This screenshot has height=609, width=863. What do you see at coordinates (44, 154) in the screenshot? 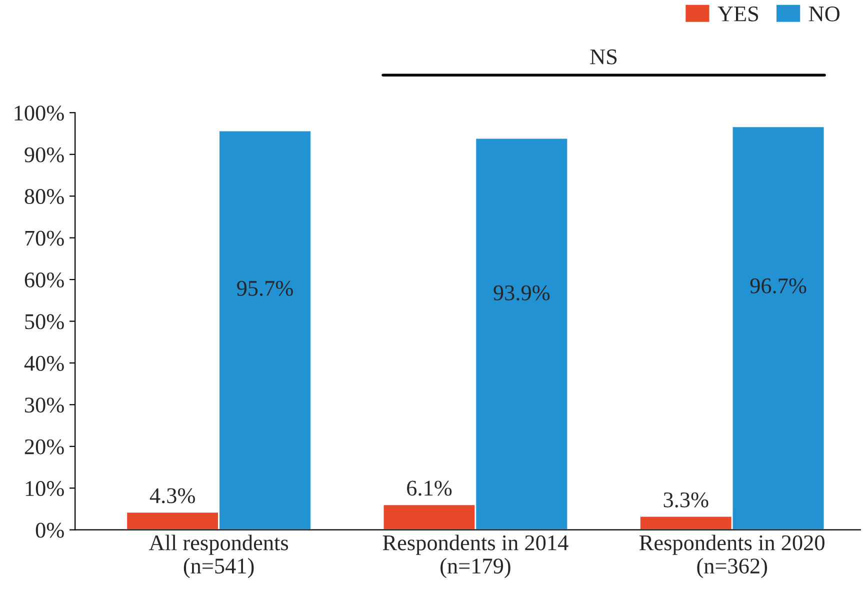
I see `y-tick-label: 90%` at bounding box center [44, 154].